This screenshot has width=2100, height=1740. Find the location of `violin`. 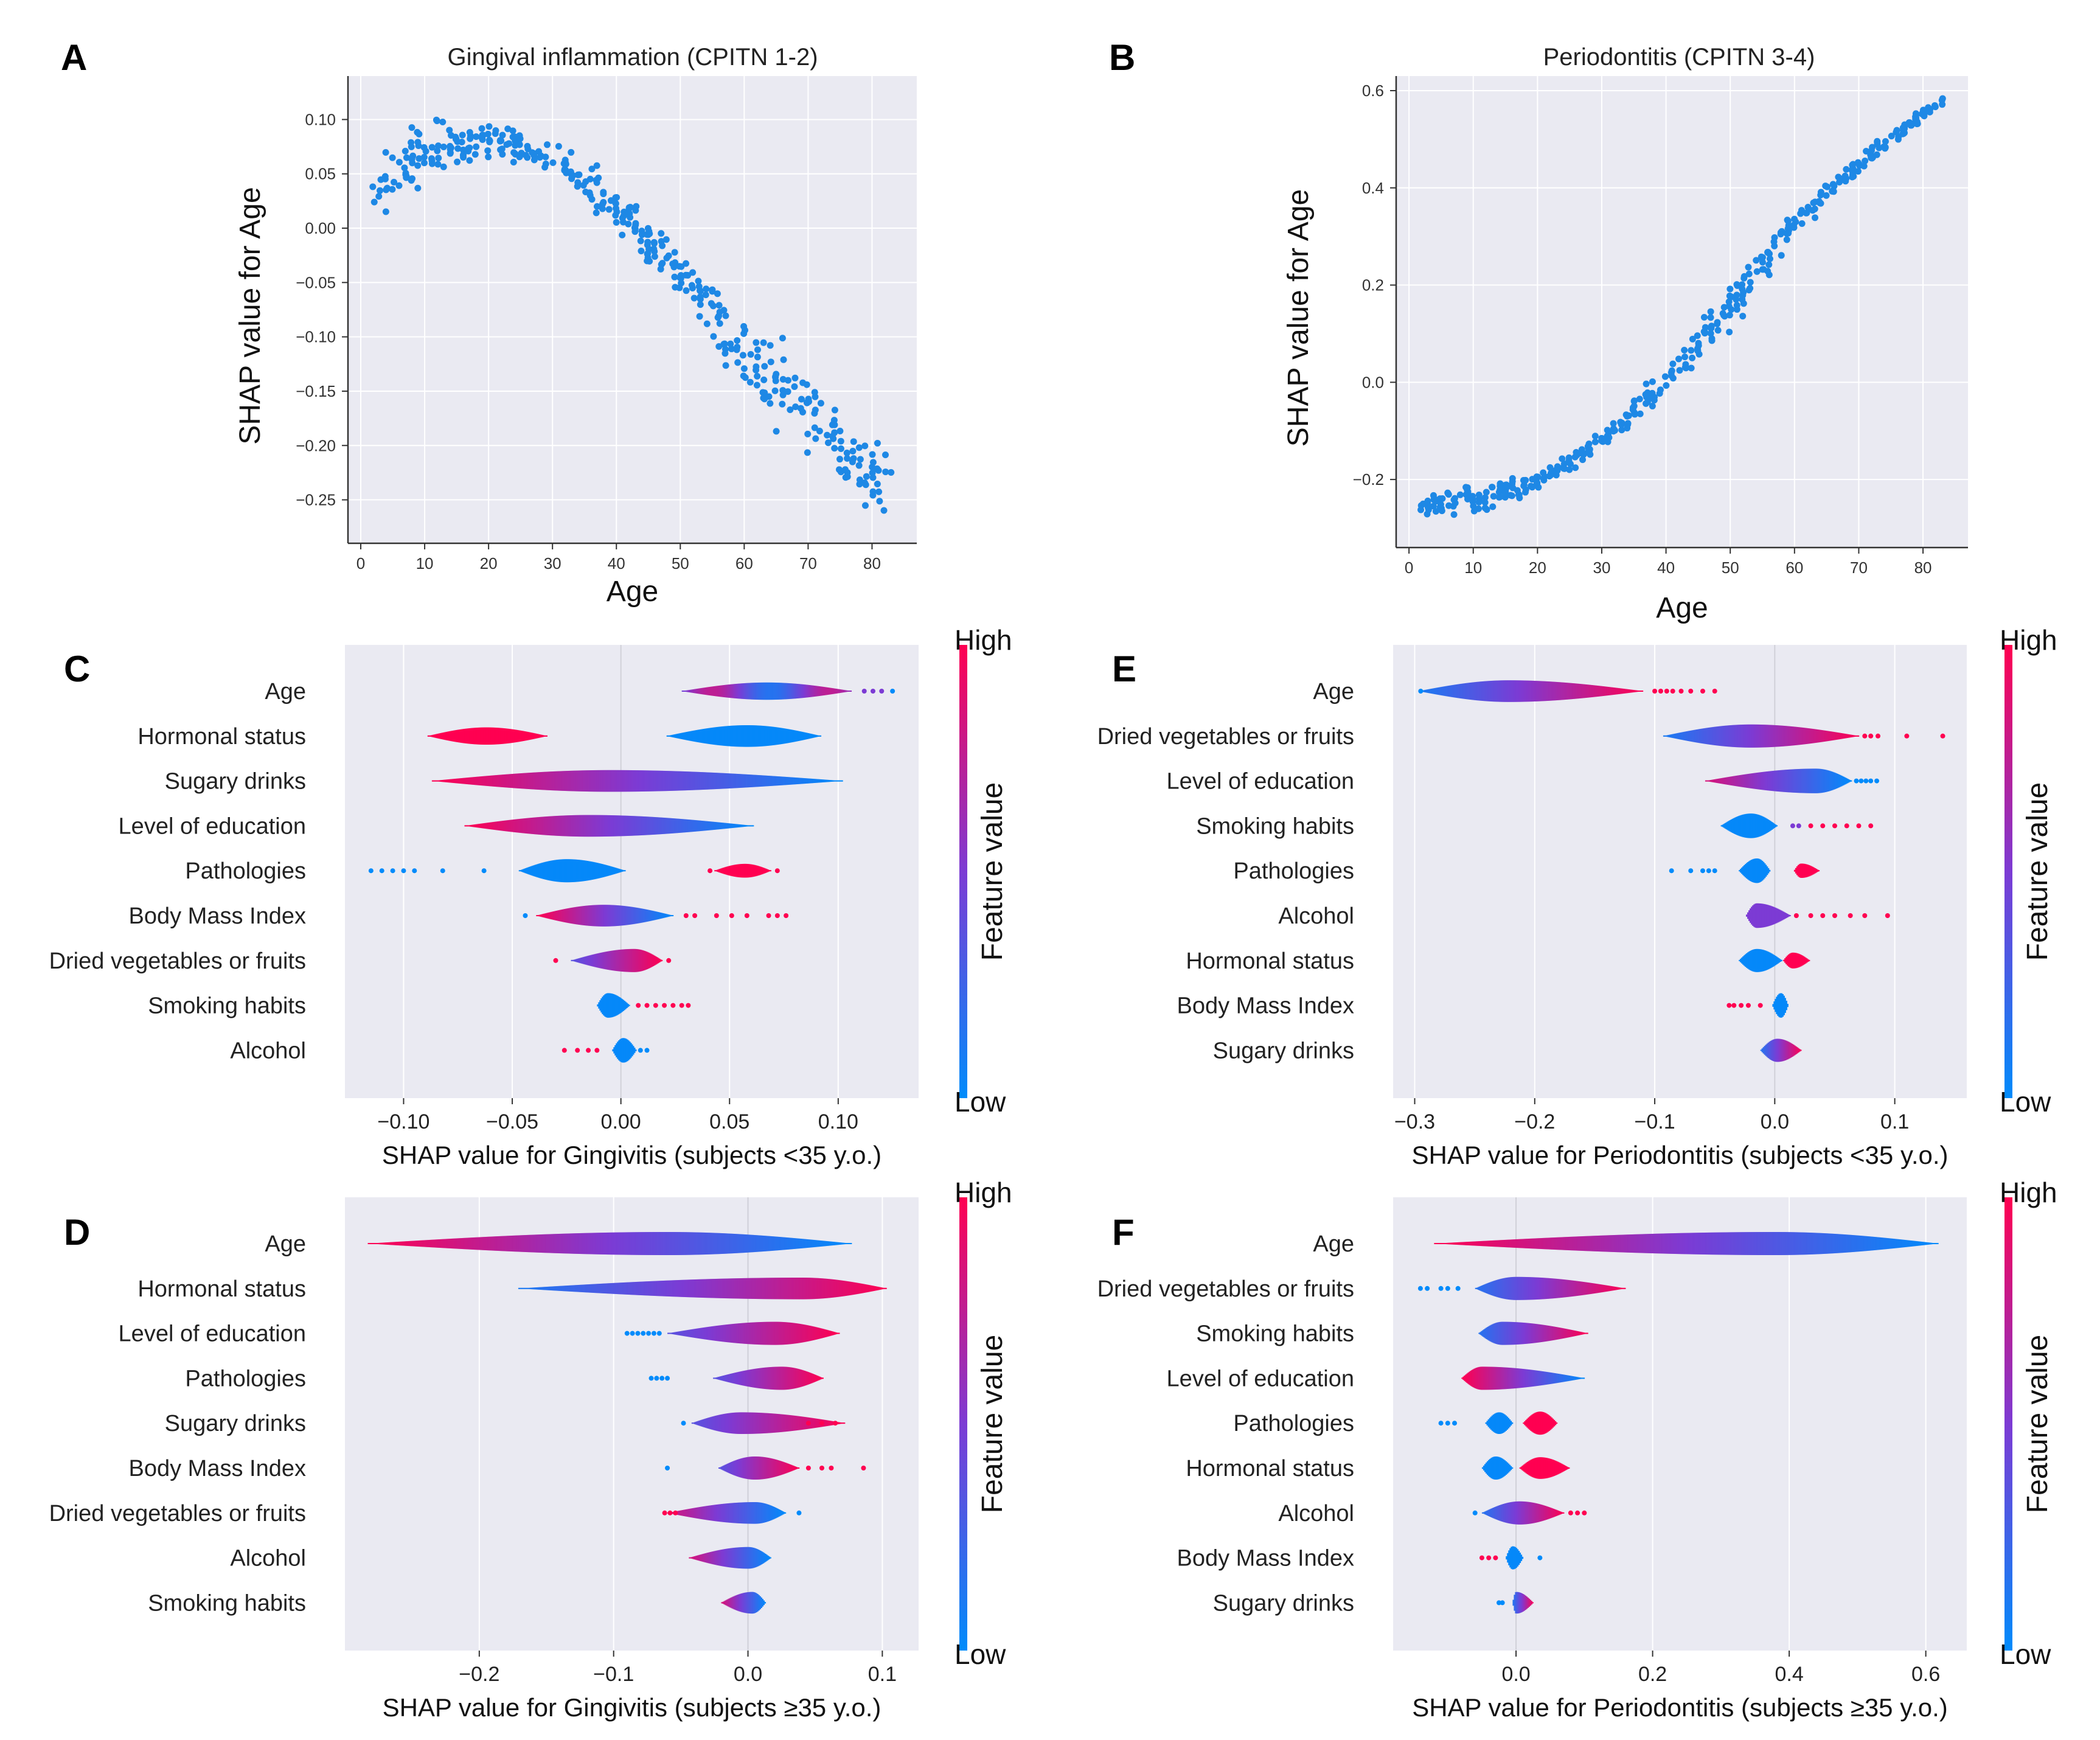

violin is located at coordinates (487, 736).